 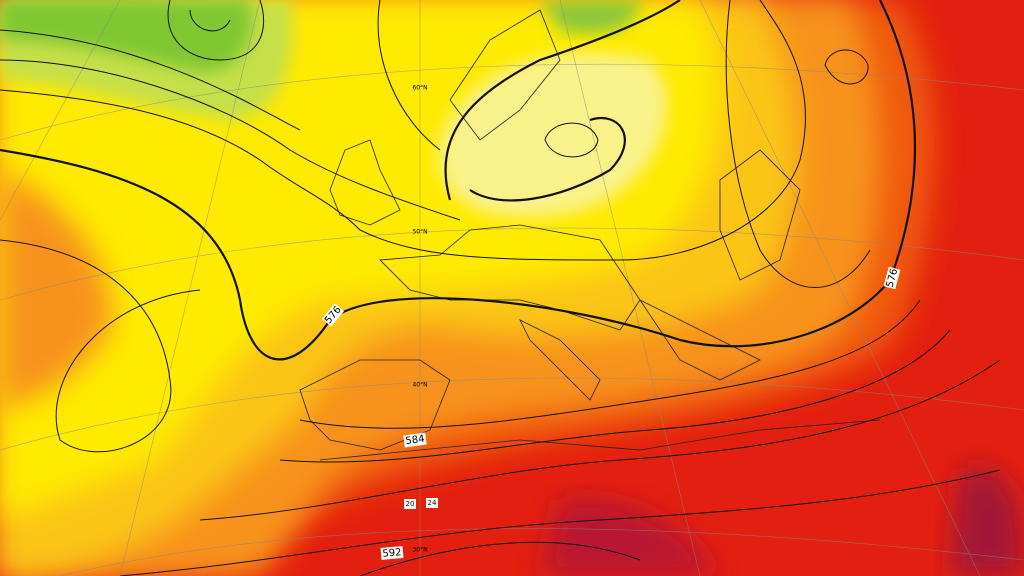 I want to click on temperature-label: 20, so click(x=410, y=504).